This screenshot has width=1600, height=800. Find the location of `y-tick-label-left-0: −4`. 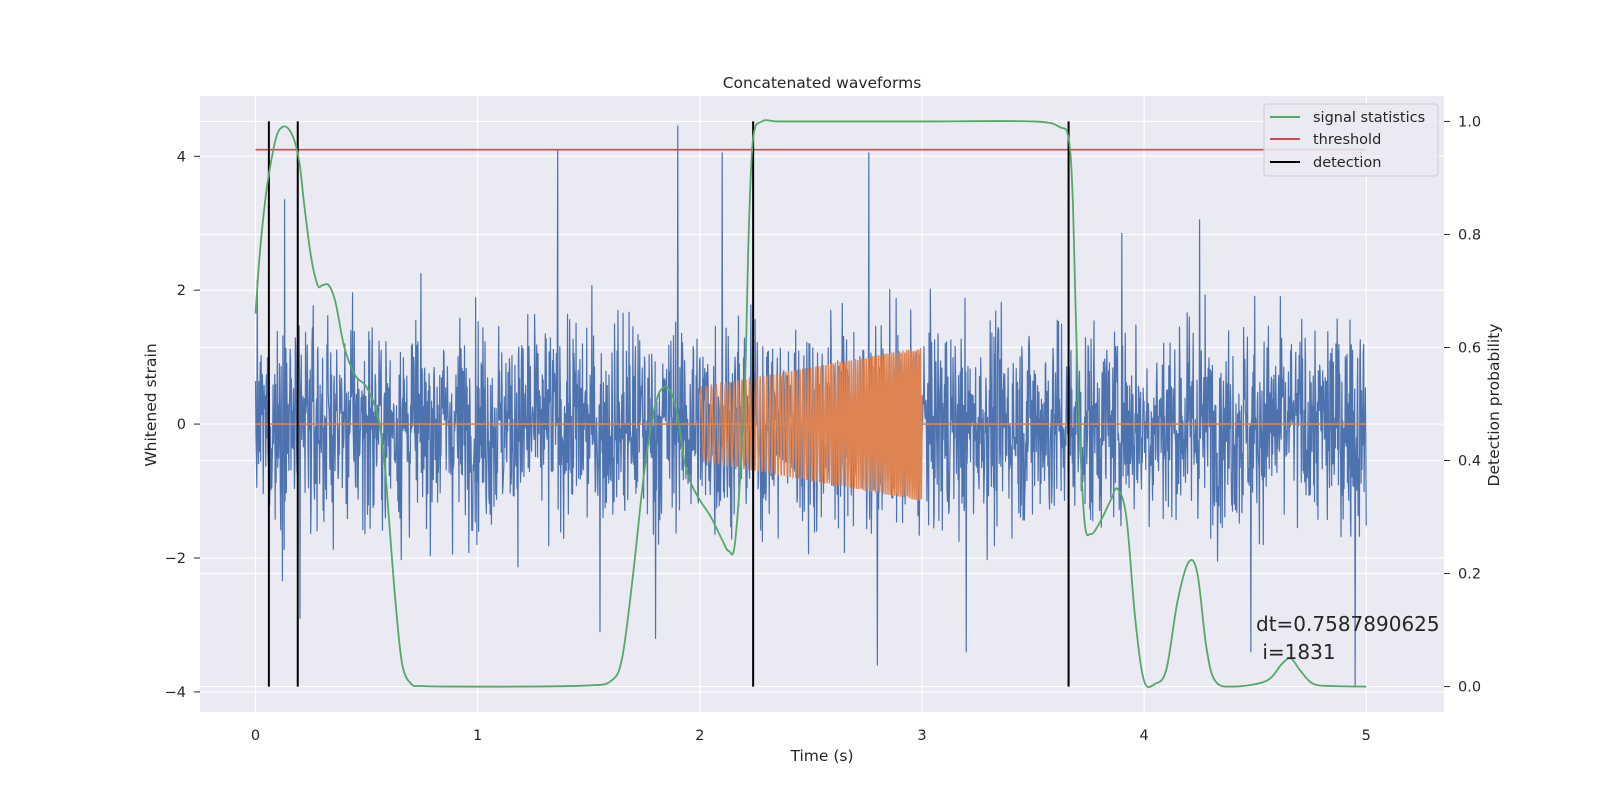

y-tick-label-left-0: −4 is located at coordinates (175, 693).